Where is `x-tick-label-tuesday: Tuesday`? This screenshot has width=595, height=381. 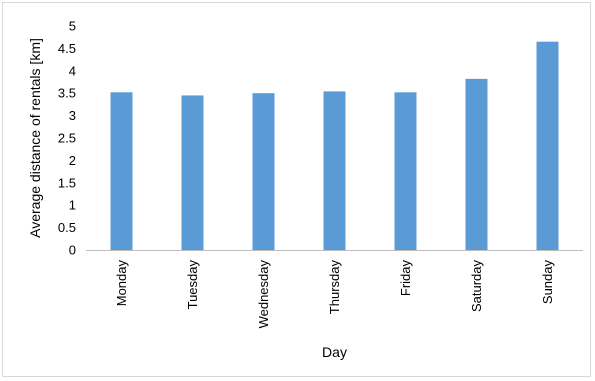 x-tick-label-tuesday: Tuesday is located at coordinates (192, 285).